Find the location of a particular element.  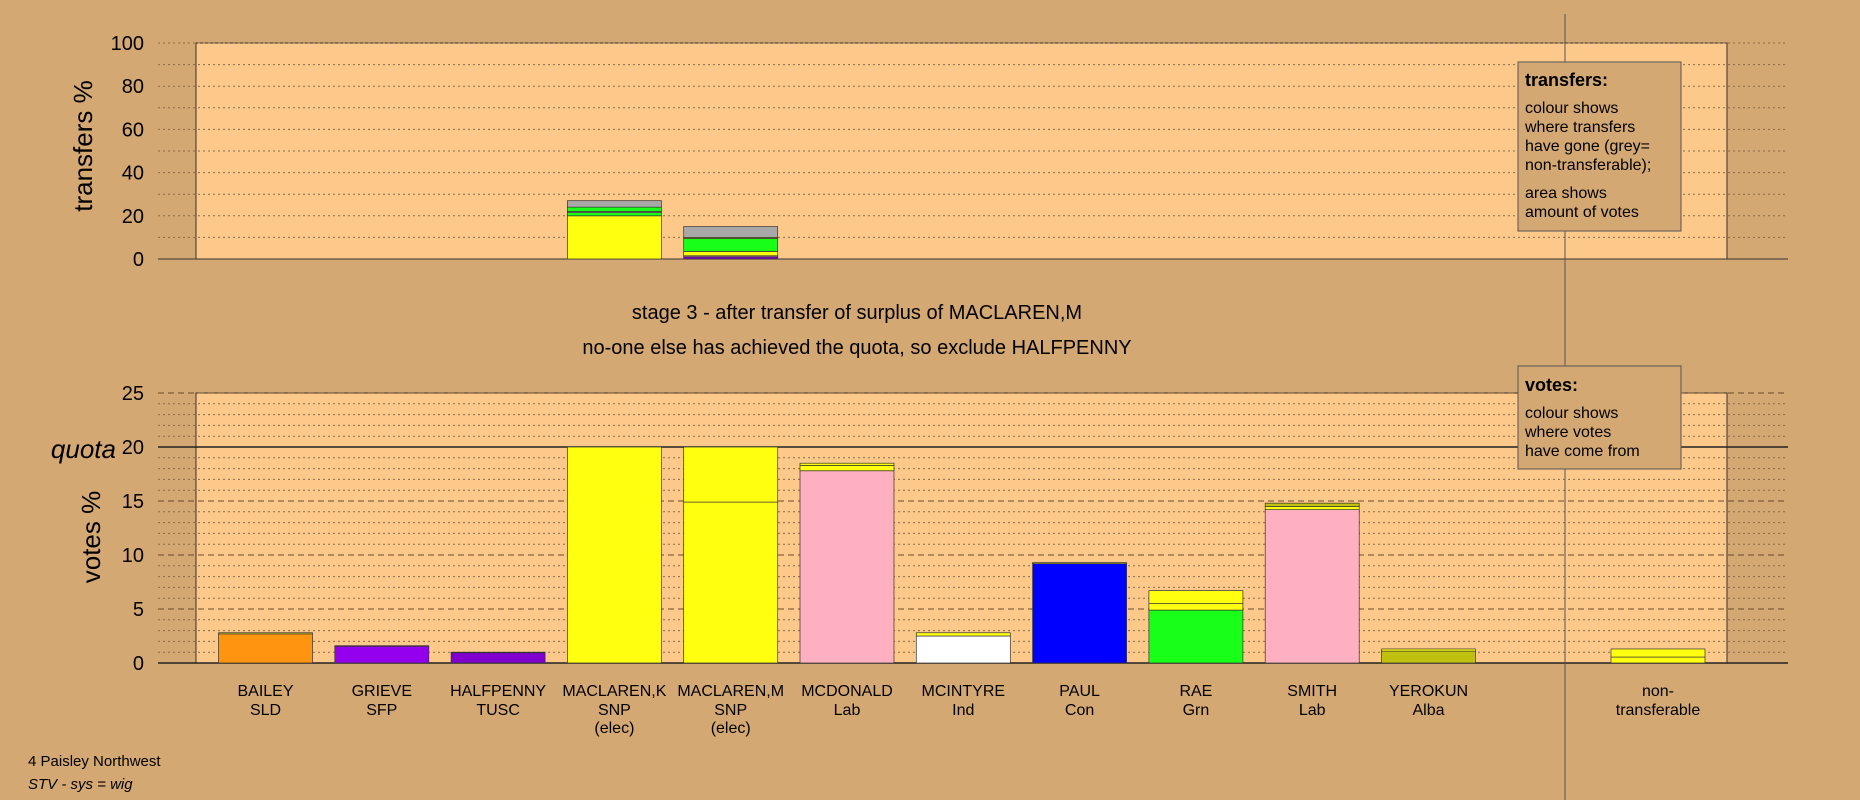

legend-votes-line-1: colour shows is located at coordinates (1571, 413).